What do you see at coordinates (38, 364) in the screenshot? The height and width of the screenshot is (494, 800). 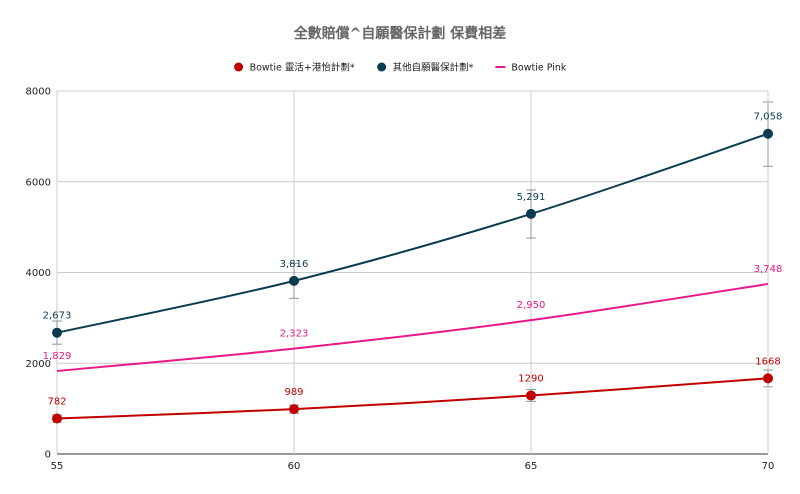 I see `y-tick-label: 2000` at bounding box center [38, 364].